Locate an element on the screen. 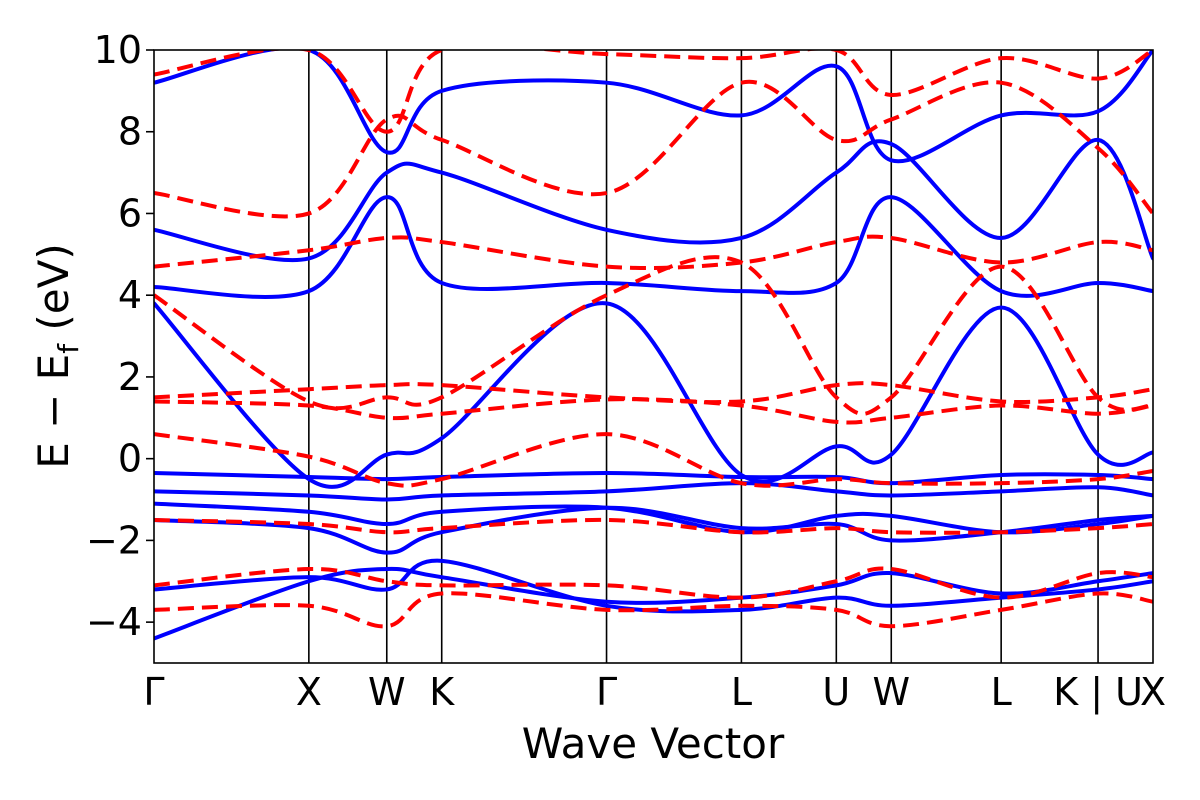  y-tick-label: 10 is located at coordinates (118, 50).